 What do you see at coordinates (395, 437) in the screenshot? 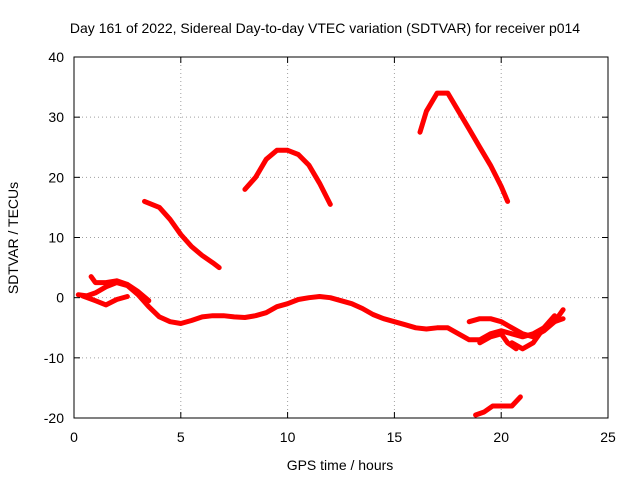
I see `x-tick-label: 15` at bounding box center [395, 437].